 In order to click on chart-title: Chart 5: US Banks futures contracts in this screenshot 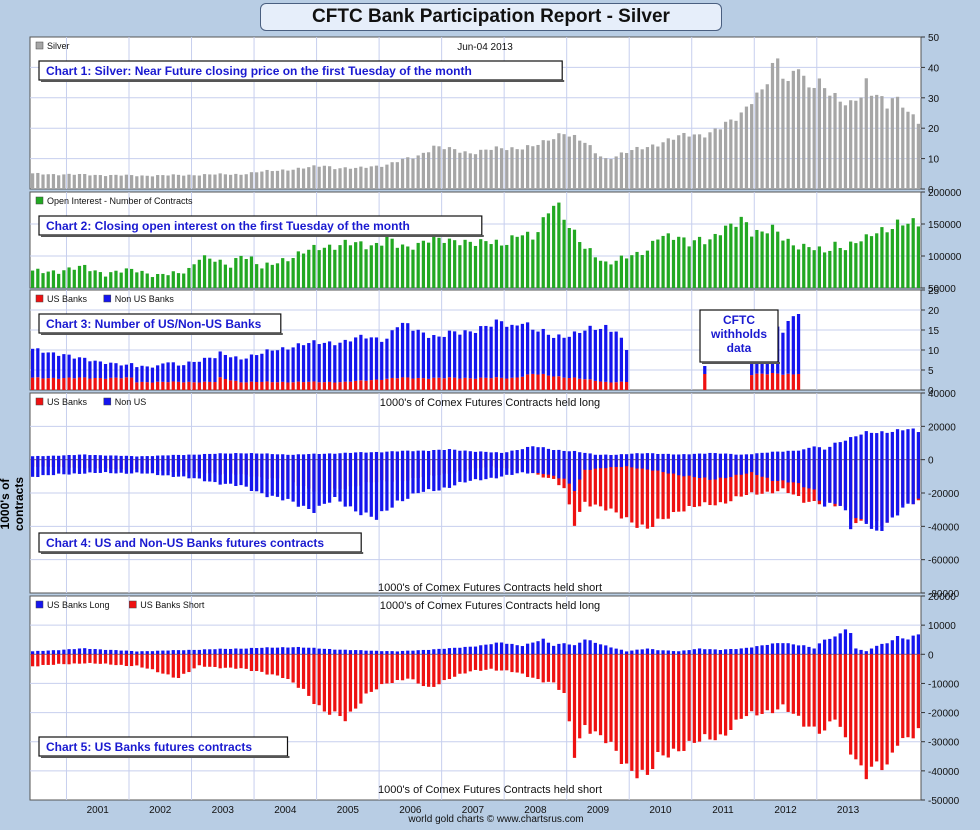, I will do `click(149, 747)`.